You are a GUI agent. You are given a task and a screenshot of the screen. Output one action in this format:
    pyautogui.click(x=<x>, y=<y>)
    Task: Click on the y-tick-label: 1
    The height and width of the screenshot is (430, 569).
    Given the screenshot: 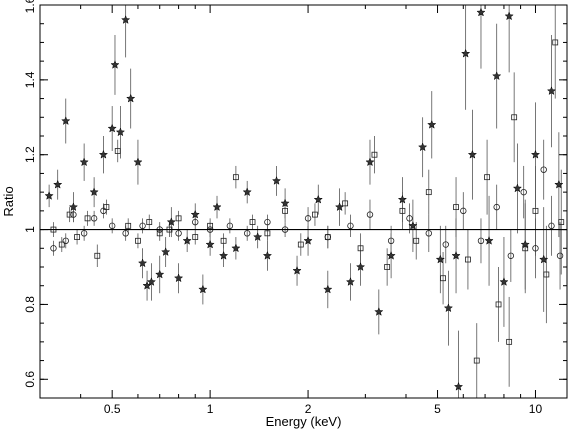 What is the action you would take?
    pyautogui.click(x=30, y=229)
    